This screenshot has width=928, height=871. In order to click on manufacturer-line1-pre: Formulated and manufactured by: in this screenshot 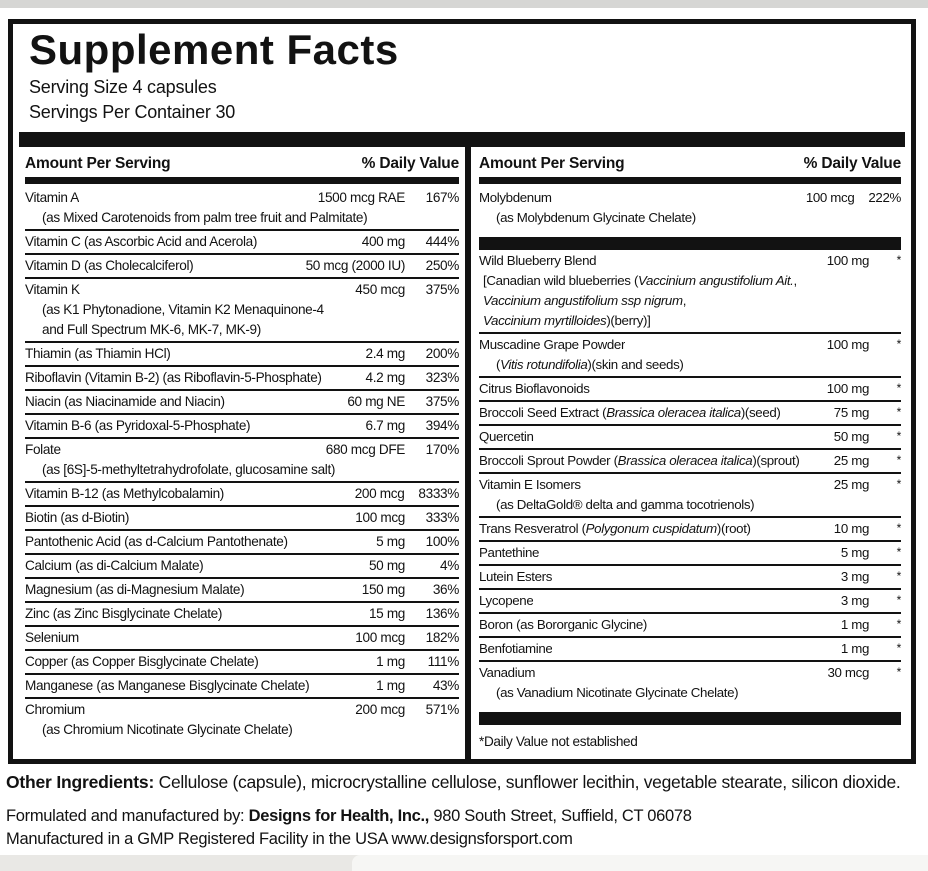, I will do `click(127, 816)`.